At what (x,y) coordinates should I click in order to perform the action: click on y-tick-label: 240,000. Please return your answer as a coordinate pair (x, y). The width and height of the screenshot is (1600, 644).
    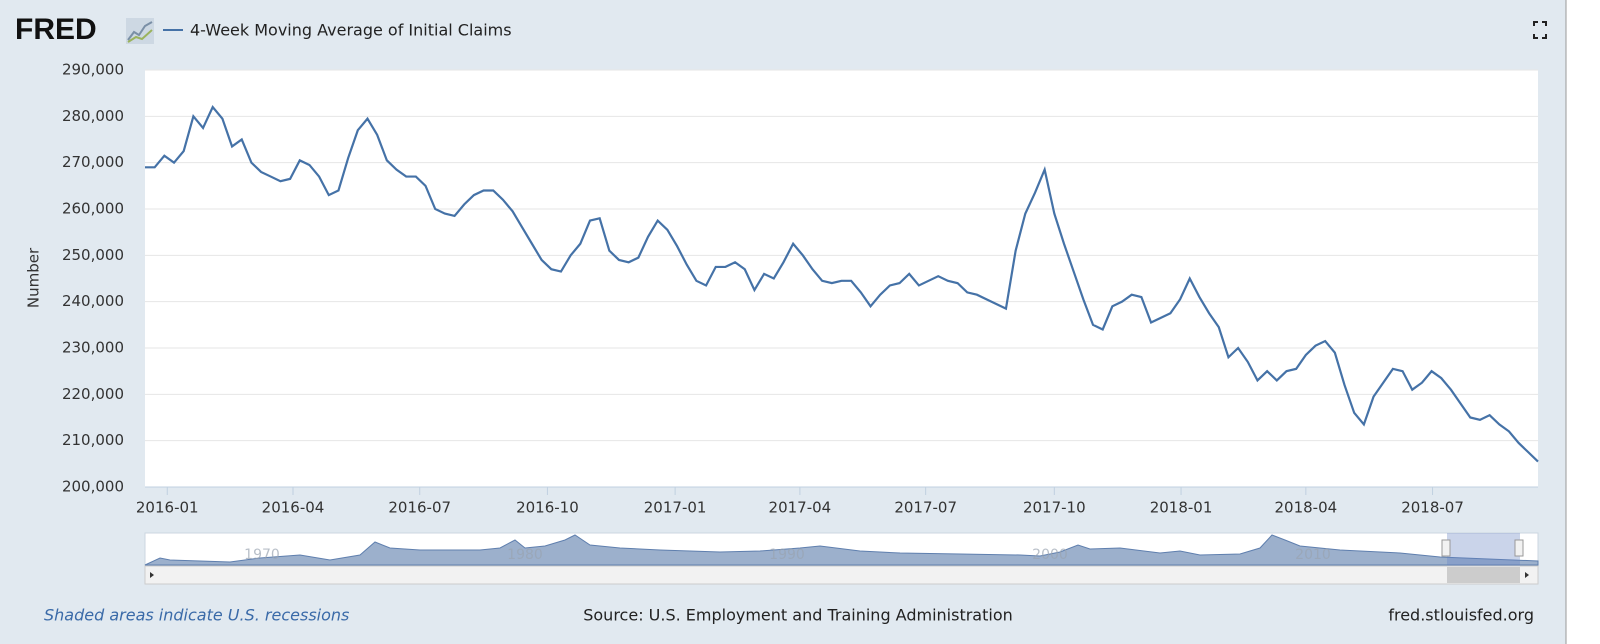
    Looking at the image, I should click on (93, 301).